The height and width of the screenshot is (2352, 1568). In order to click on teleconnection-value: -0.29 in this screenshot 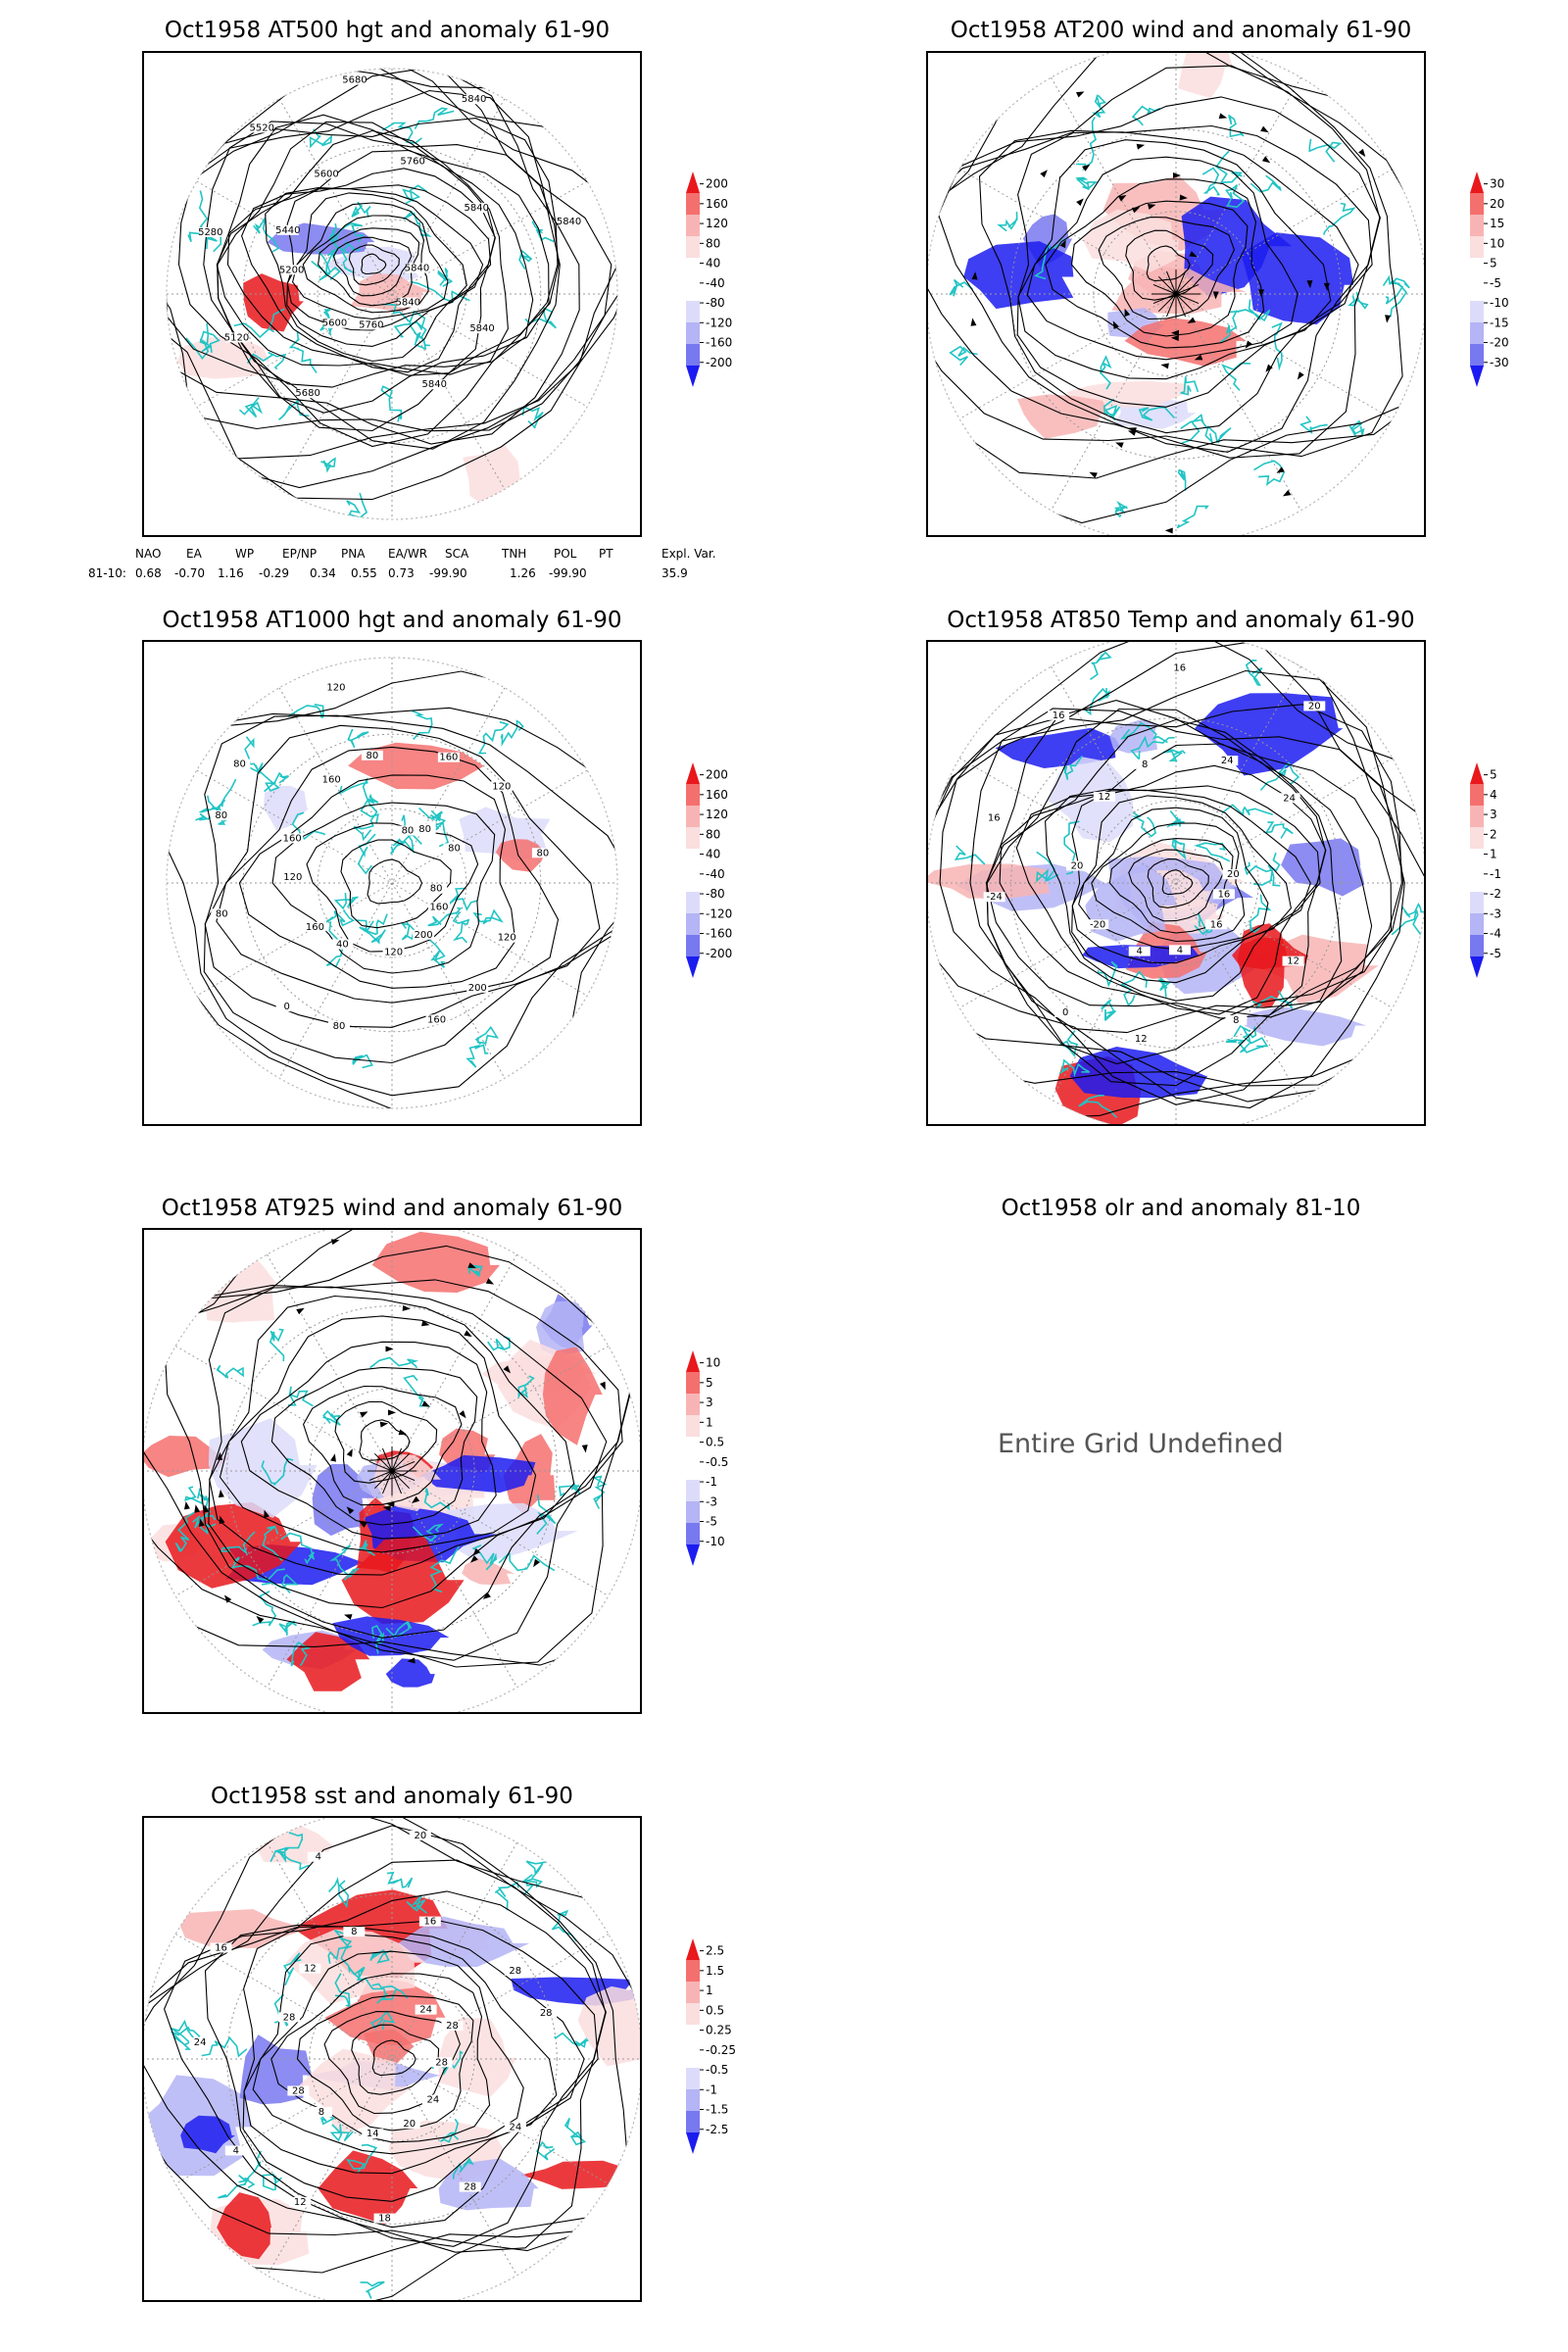, I will do `click(274, 573)`.